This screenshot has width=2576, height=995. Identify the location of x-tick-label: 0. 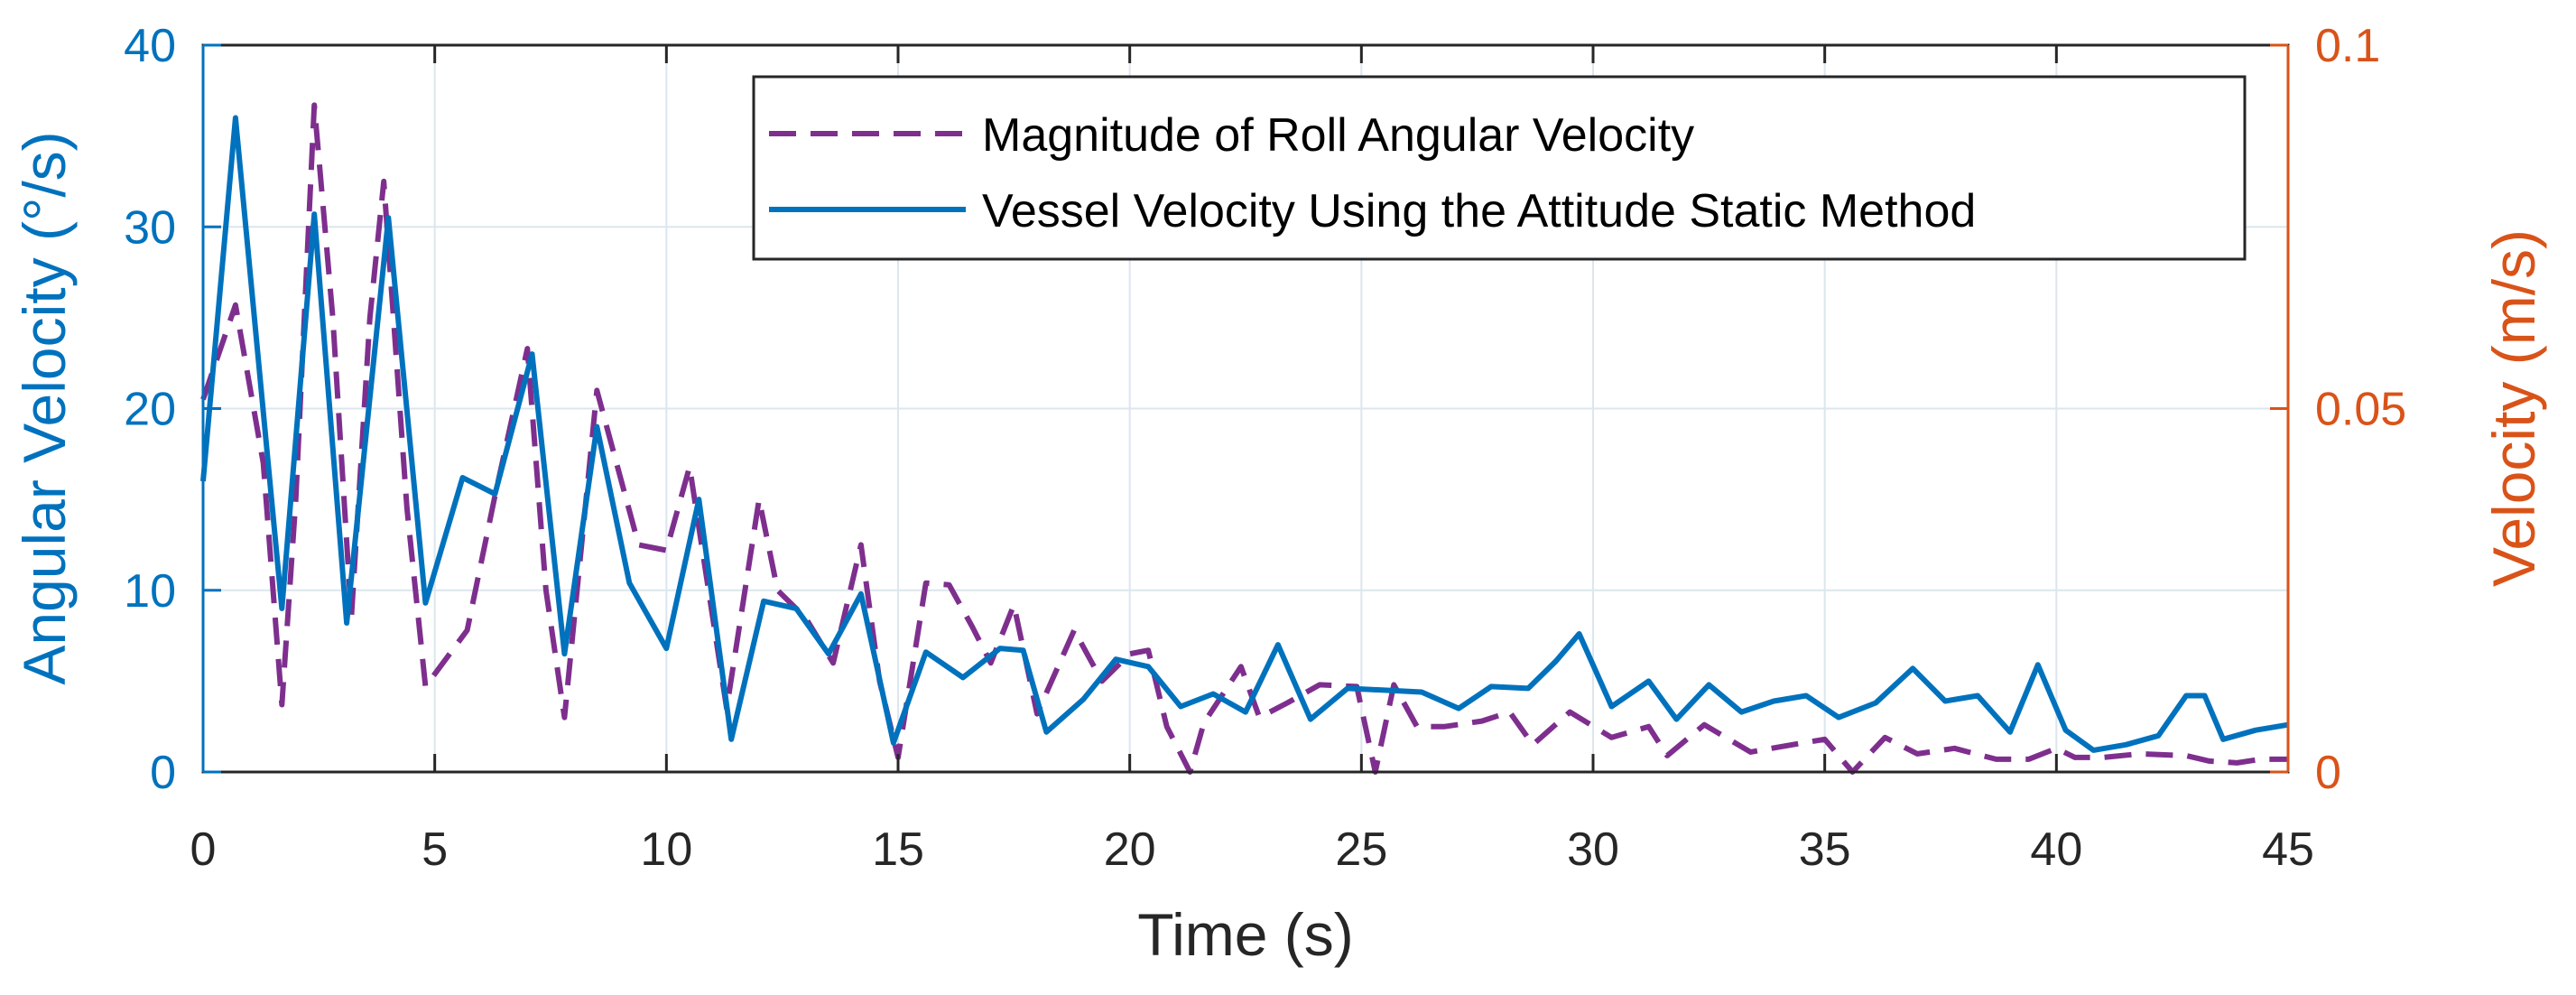
(203, 849).